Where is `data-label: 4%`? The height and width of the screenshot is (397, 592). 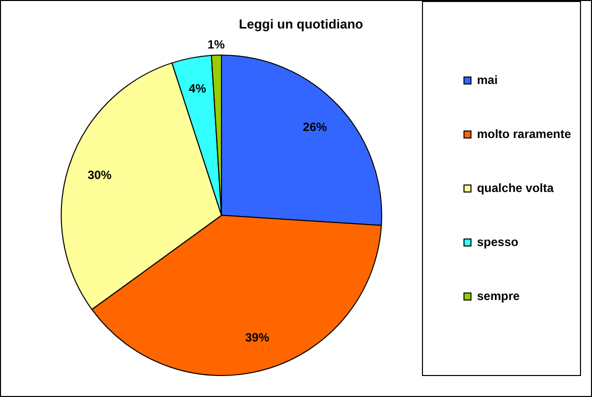 data-label: 4% is located at coordinates (197, 89).